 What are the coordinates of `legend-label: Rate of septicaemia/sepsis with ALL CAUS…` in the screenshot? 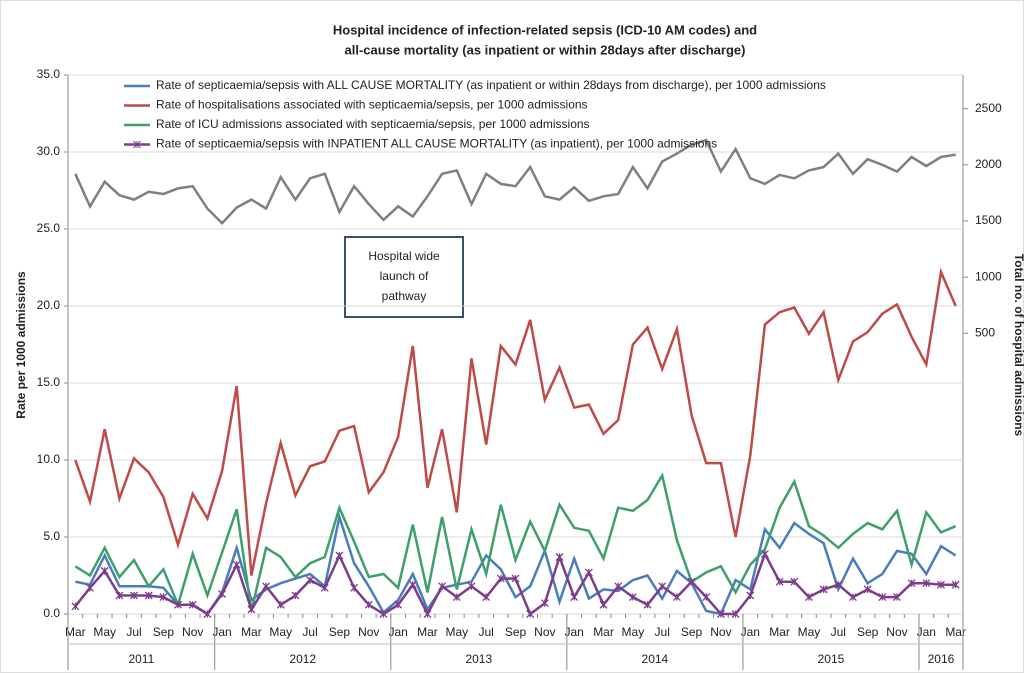 It's located at (491, 85).